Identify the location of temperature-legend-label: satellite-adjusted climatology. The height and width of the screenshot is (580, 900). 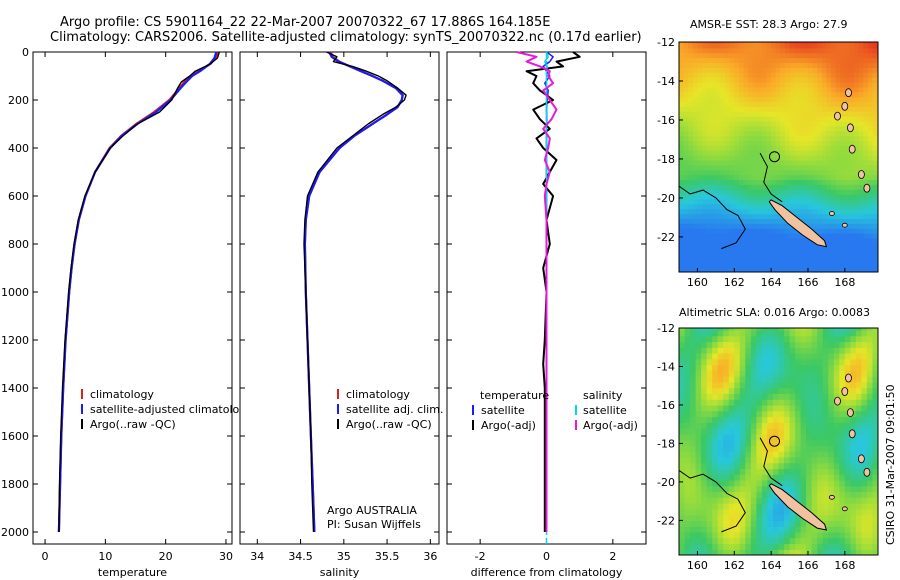
(171, 409).